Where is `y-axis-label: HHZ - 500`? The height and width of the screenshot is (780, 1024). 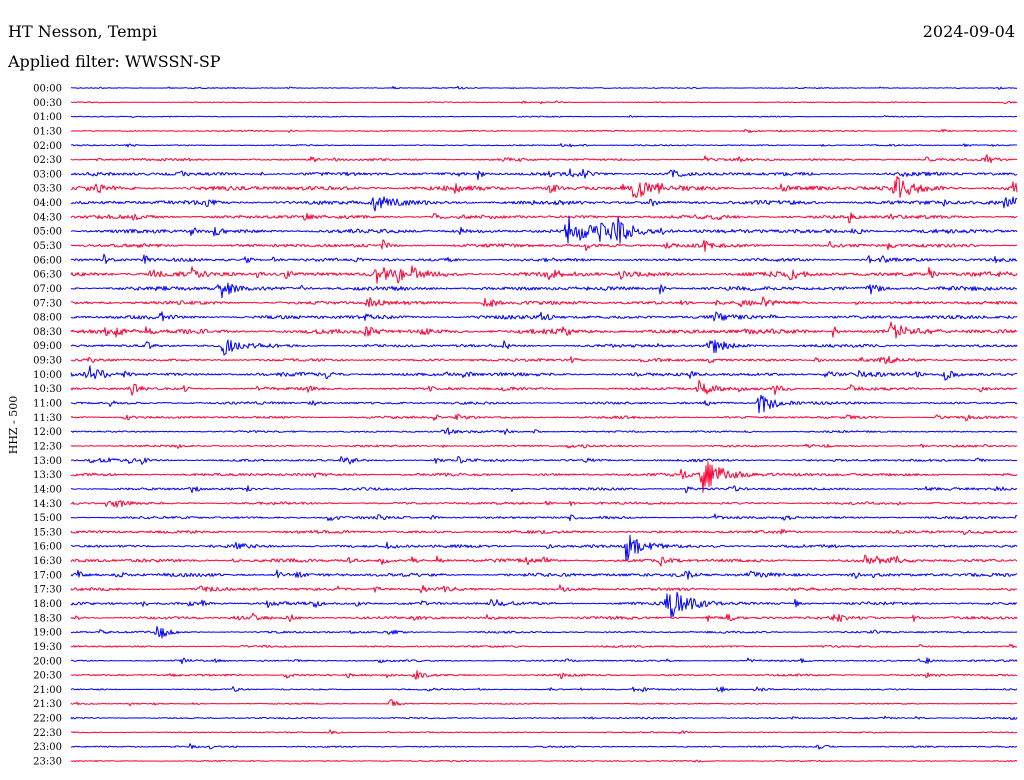 y-axis-label: HHZ - 500 is located at coordinates (13, 425).